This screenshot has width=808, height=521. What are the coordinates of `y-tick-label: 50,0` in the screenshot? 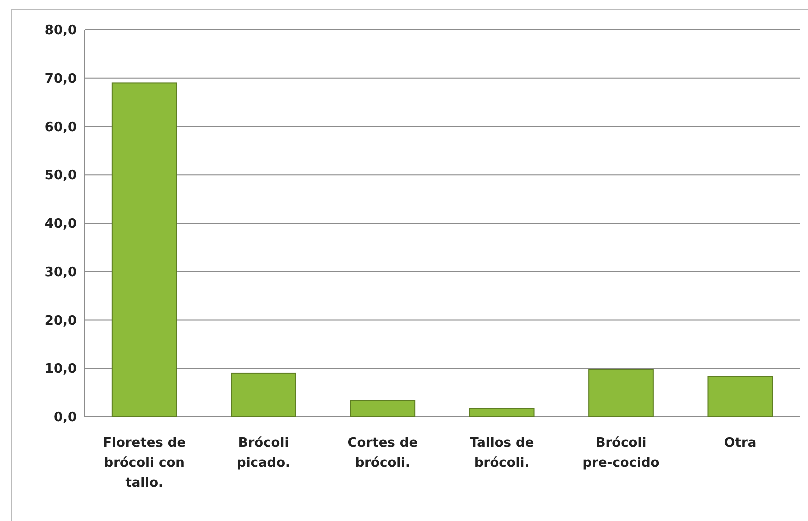 It's located at (60, 176).